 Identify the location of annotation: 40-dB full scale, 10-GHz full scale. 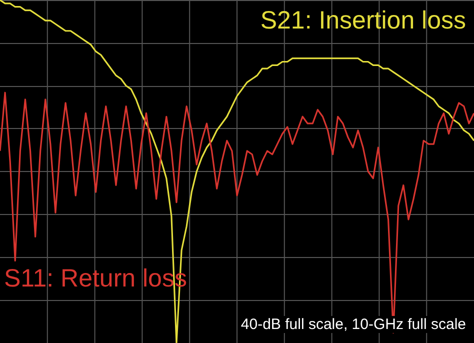
(353, 324).